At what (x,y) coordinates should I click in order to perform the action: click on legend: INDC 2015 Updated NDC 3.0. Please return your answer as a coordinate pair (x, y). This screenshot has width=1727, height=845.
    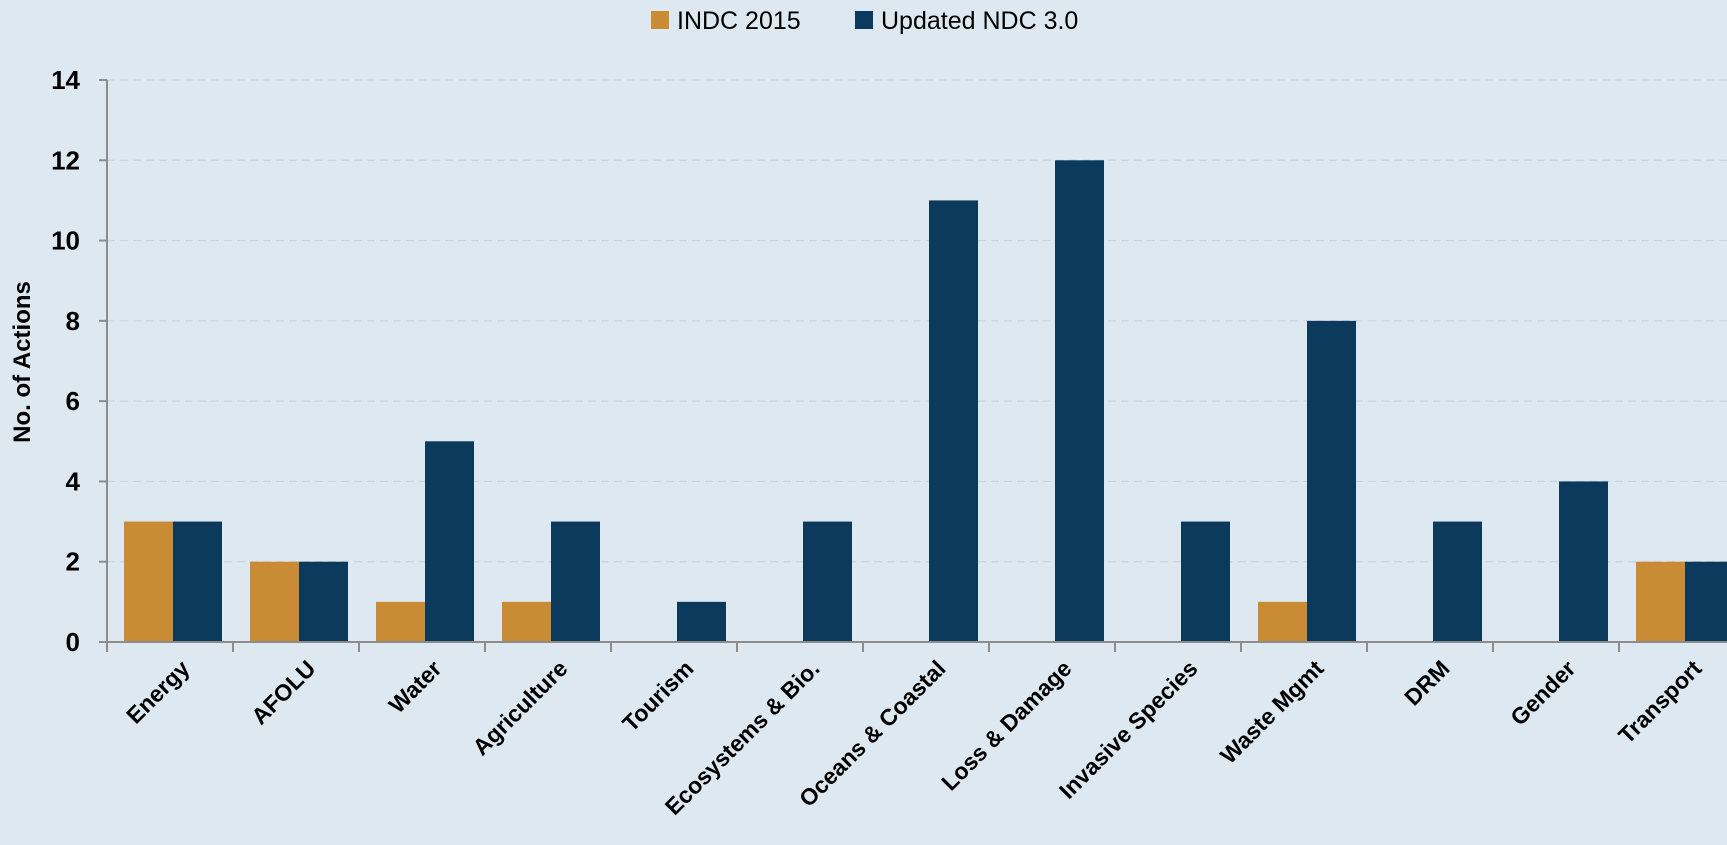
    Looking at the image, I should click on (864, 21).